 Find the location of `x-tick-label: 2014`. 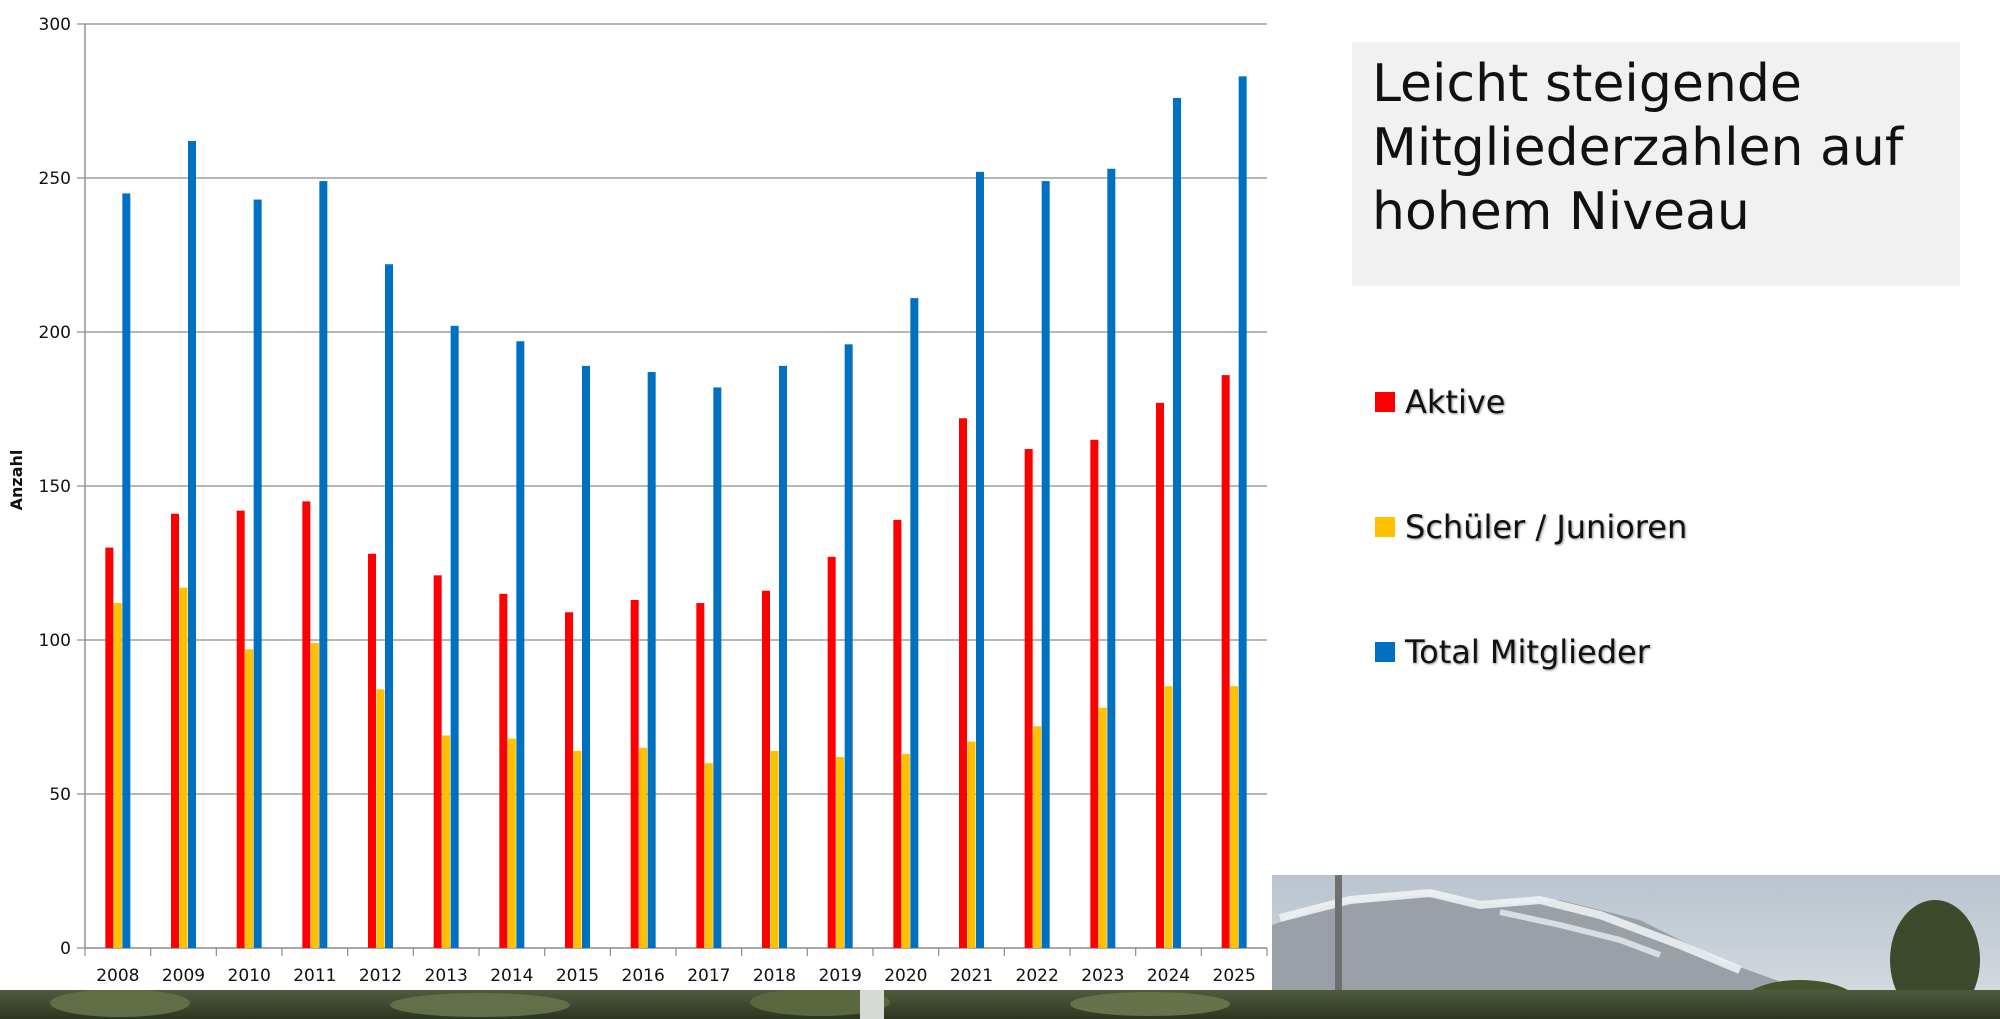

x-tick-label: 2014 is located at coordinates (511, 976).